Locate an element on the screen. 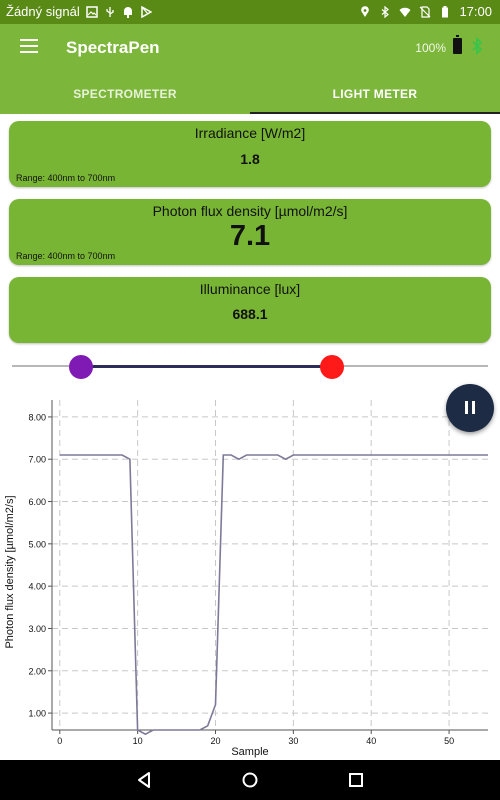 This screenshot has height=800, width=500. x-tick-label: 30 is located at coordinates (293, 741).